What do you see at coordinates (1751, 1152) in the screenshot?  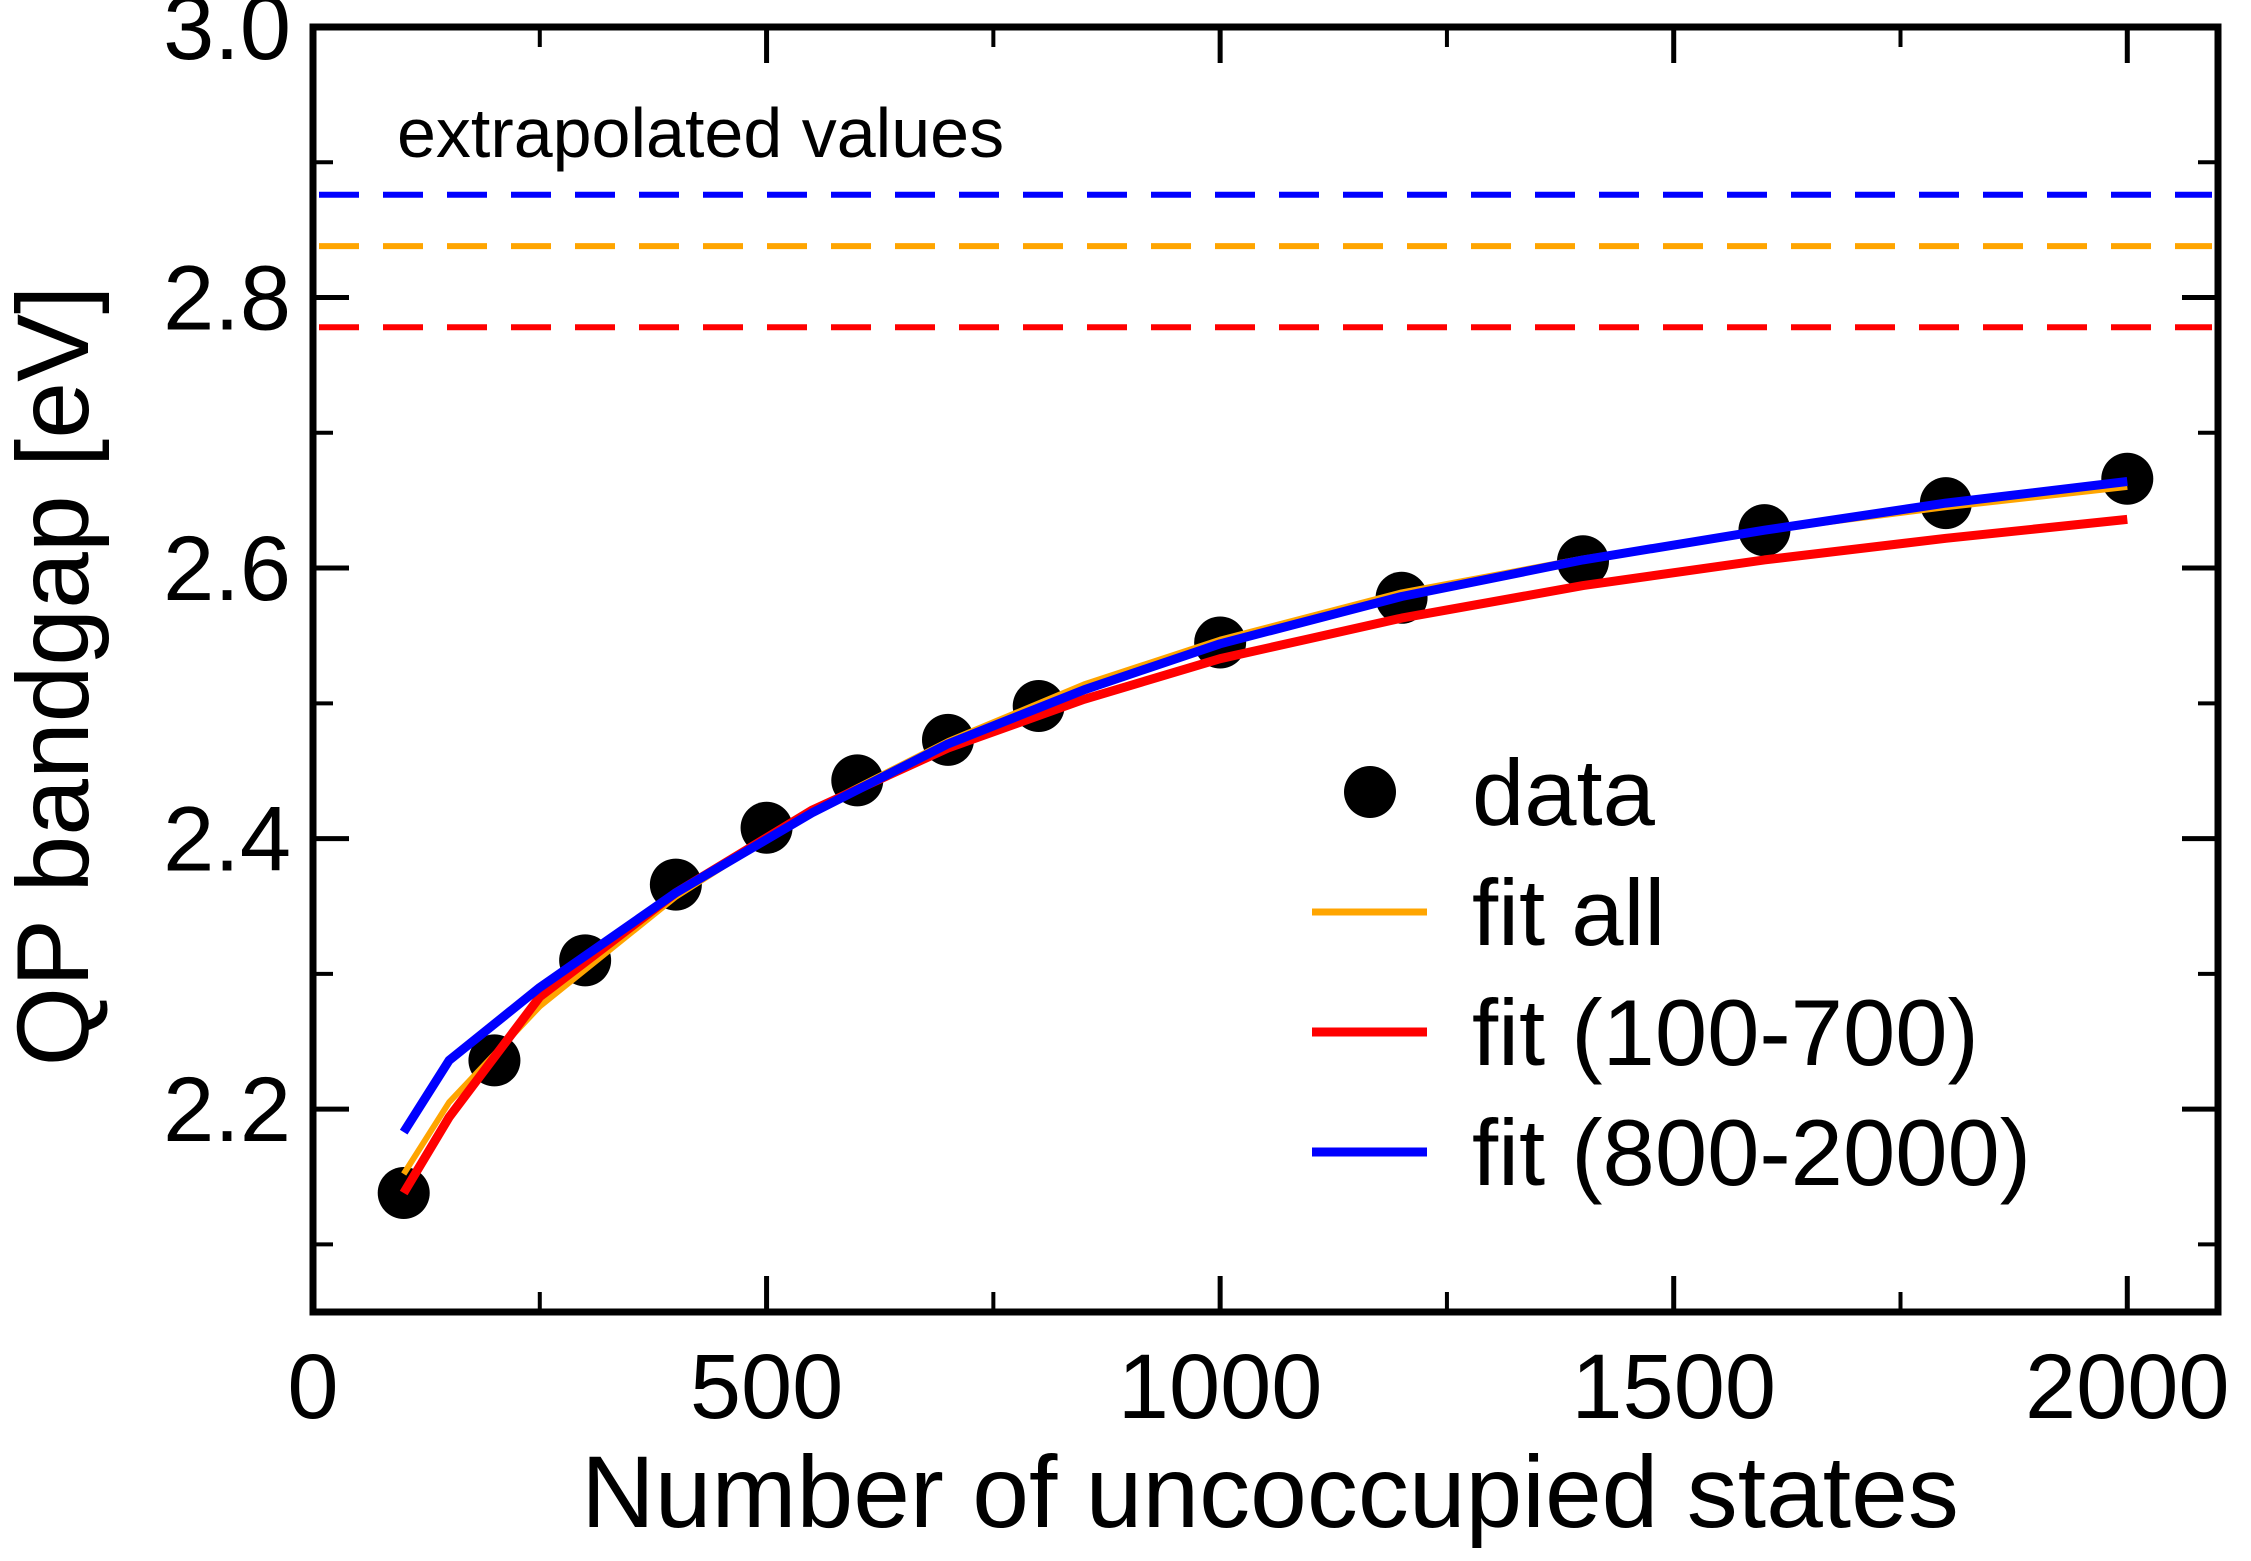 I see `legend-label: fit (800-2000)` at bounding box center [1751, 1152].